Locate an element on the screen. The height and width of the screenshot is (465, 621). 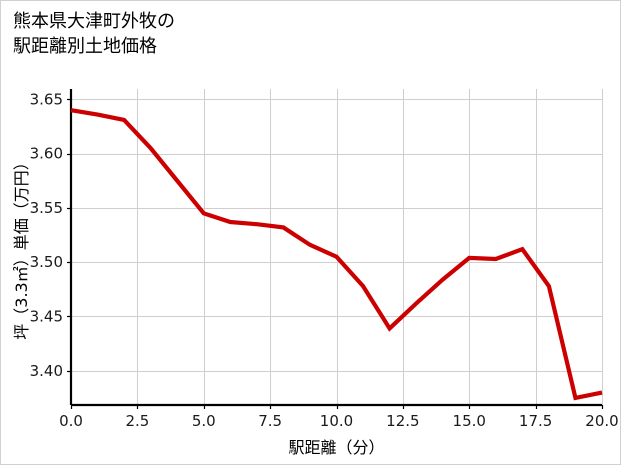
y-axis-title: 坪（3.3㎡）単価（万円） is located at coordinates (21, 246).